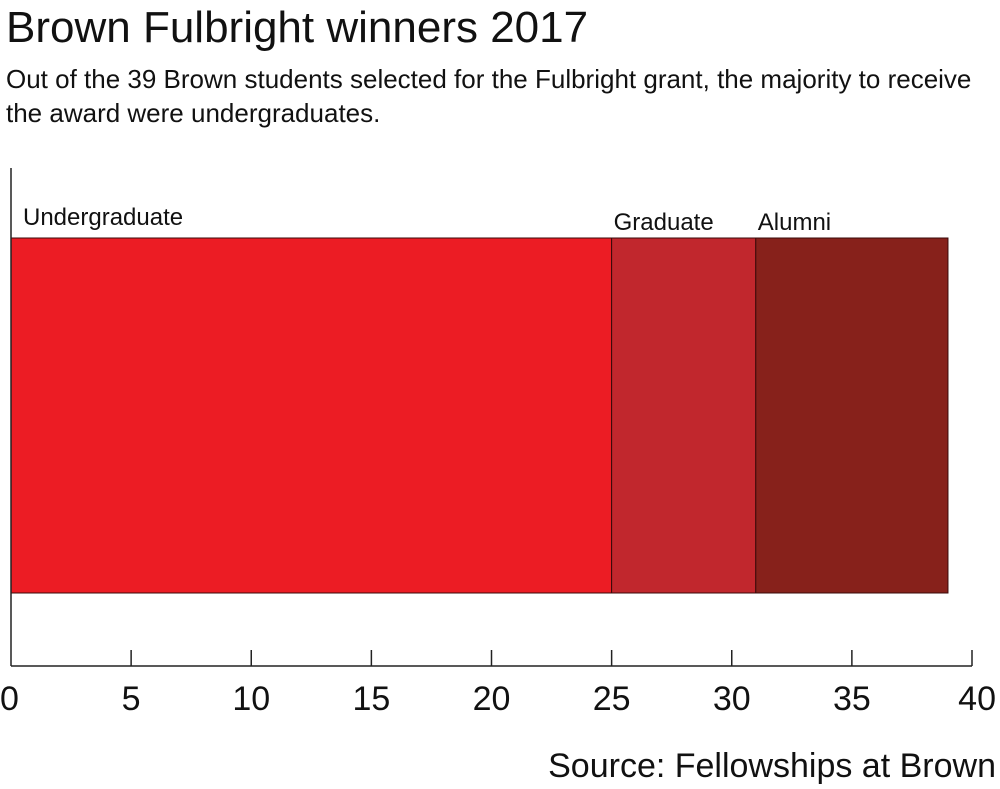 The width and height of the screenshot is (1000, 789). What do you see at coordinates (977, 699) in the screenshot?
I see `x-tick-label-40: 40` at bounding box center [977, 699].